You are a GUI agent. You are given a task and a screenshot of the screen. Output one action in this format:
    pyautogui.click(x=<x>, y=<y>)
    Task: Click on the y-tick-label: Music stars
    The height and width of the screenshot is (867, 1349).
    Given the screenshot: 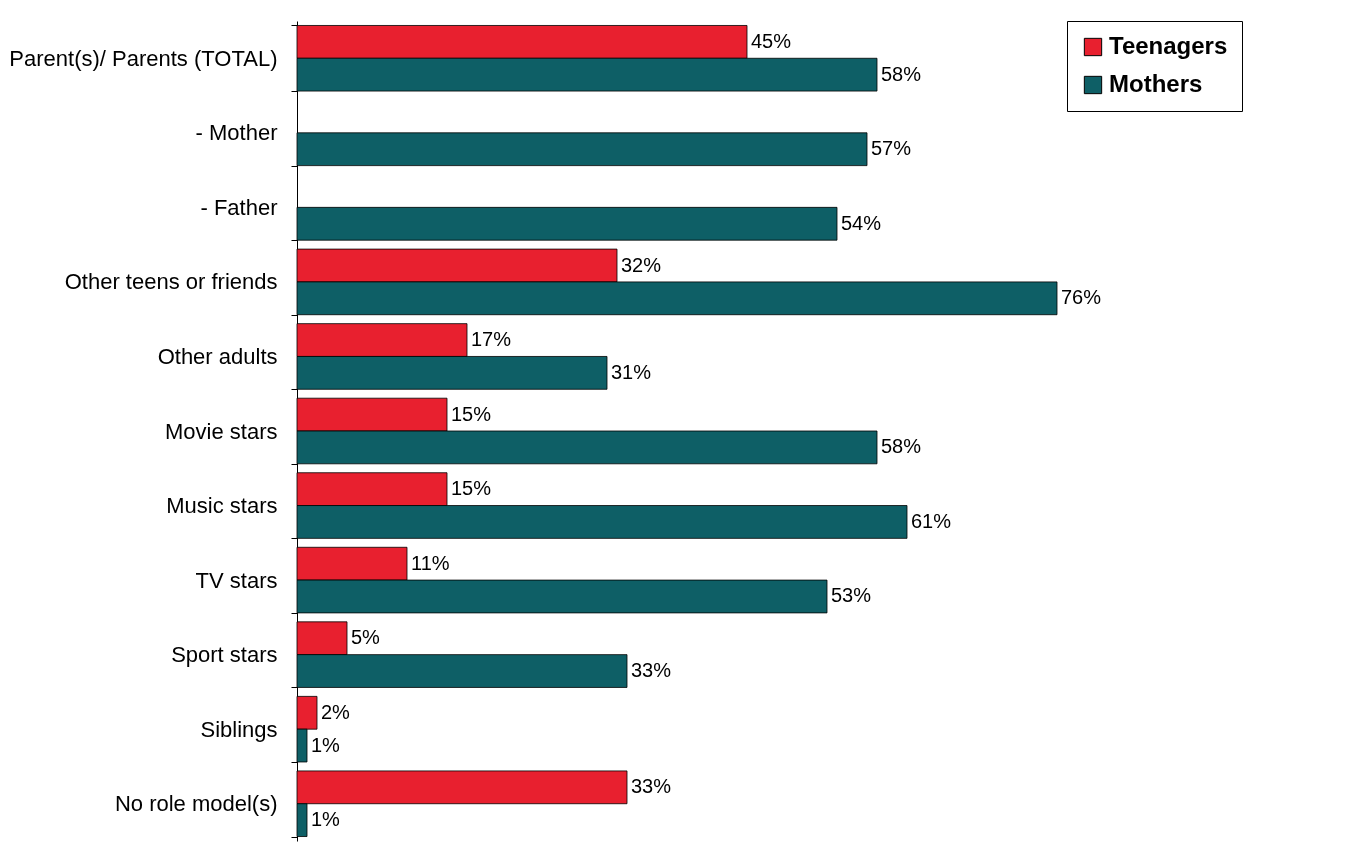 What is the action you would take?
    pyautogui.click(x=222, y=506)
    